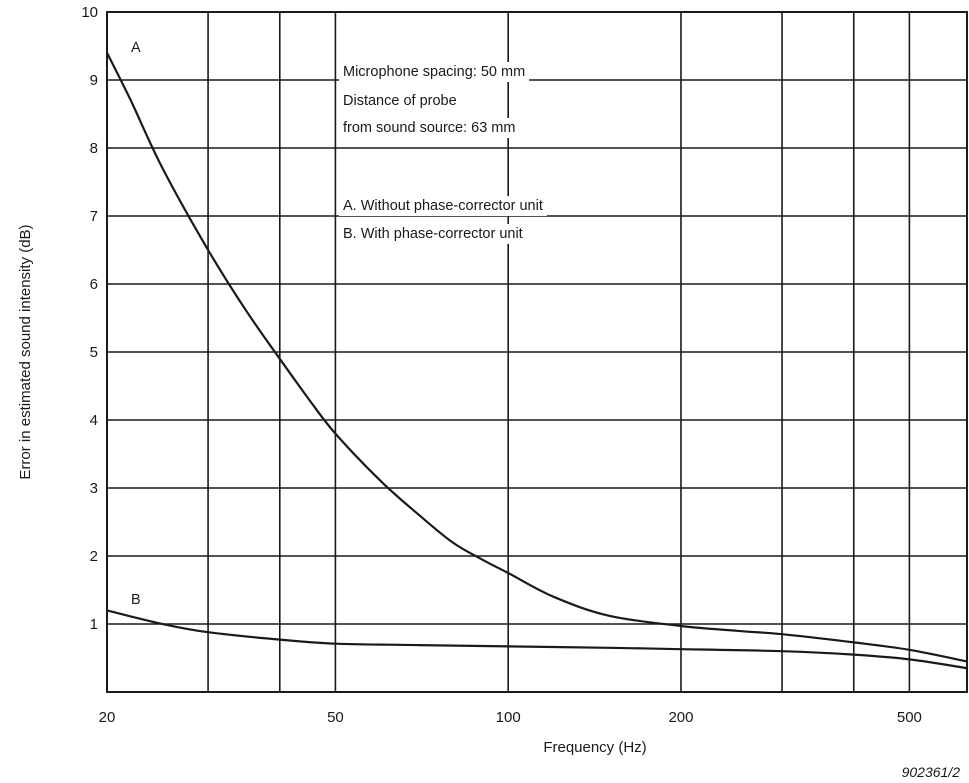 The height and width of the screenshot is (783, 969). Describe the element at coordinates (909, 717) in the screenshot. I see `x-tick-500: 500` at that location.